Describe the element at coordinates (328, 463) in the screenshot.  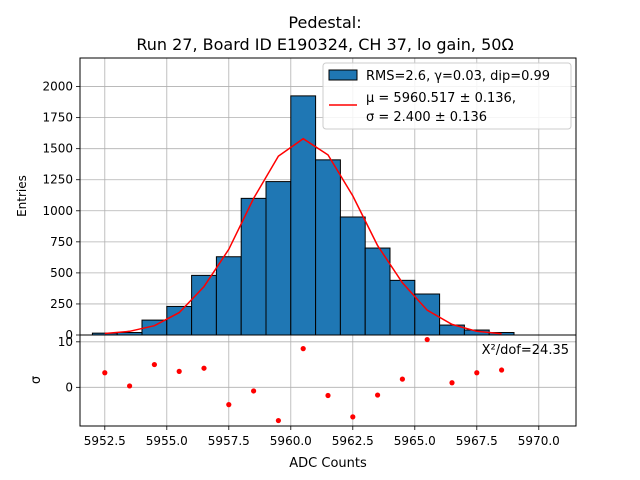
I see `x-axis-label: ADC Counts` at that location.